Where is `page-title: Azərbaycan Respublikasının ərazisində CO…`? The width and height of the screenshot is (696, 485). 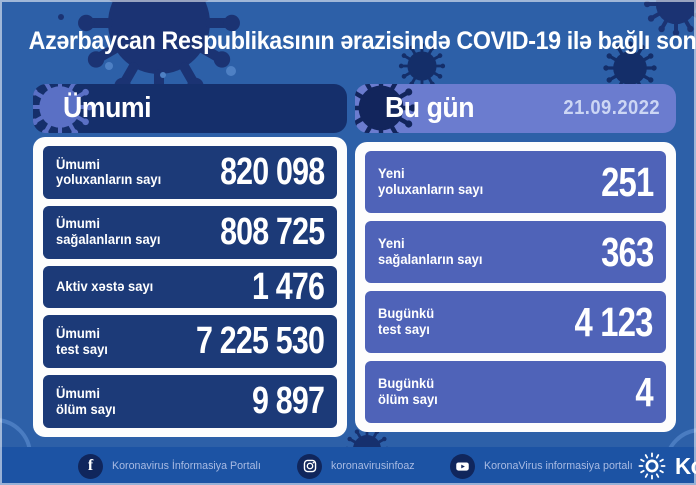 page-title: Azərbaycan Respublikasının ərazisində CO… is located at coordinates (348, 41).